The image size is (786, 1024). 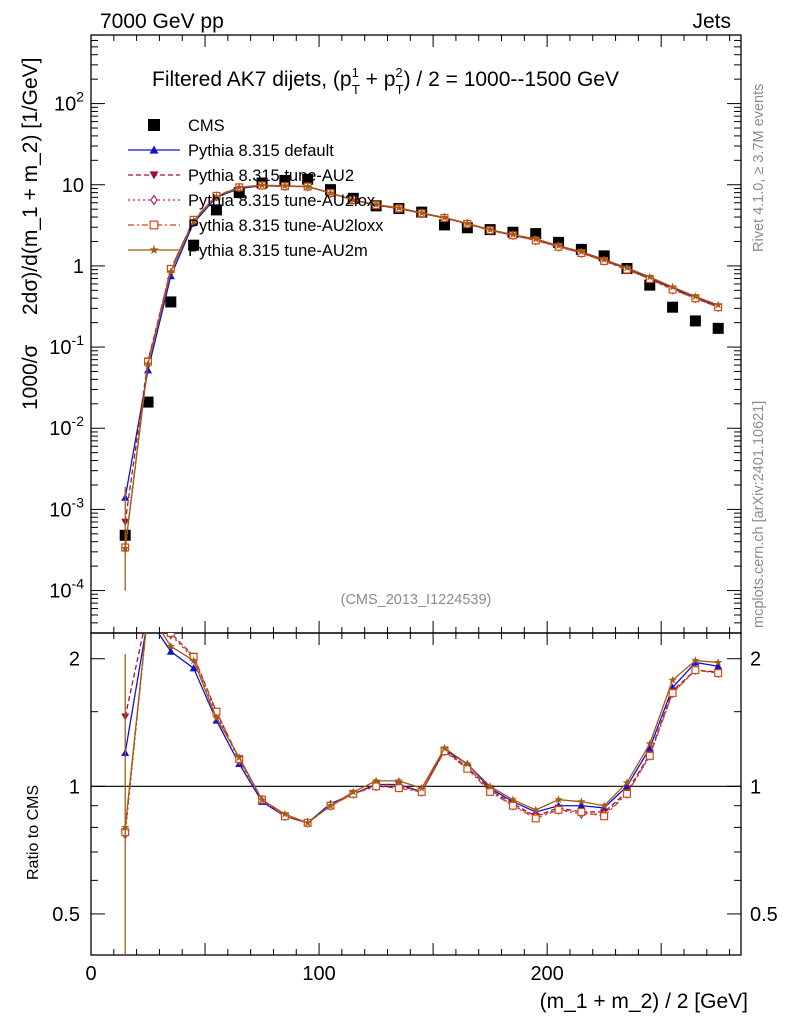 What do you see at coordinates (80, 97) in the screenshot?
I see `y-tick-exponent: 2` at bounding box center [80, 97].